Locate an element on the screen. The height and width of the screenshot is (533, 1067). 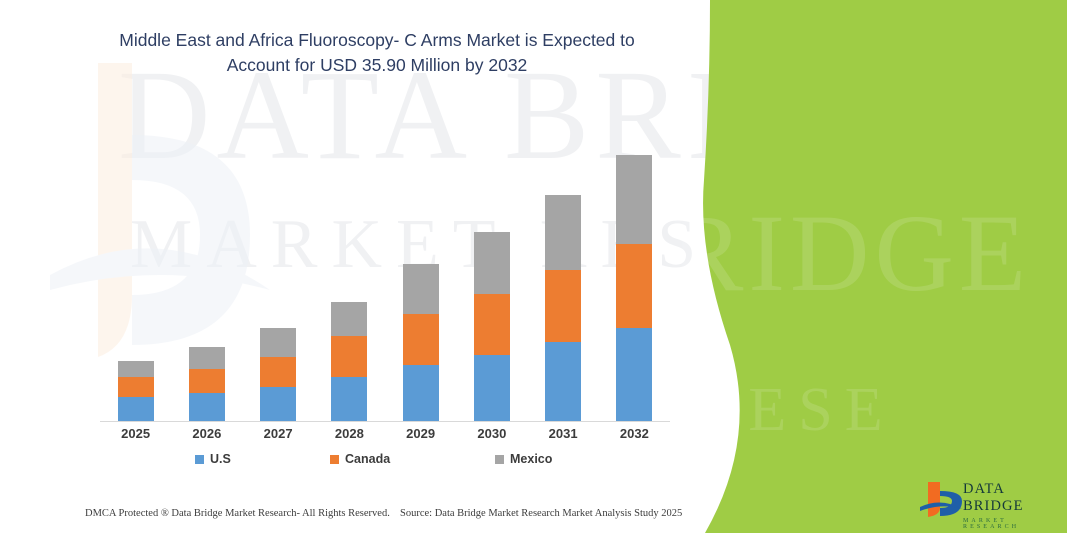
x-axis-label-2032: 2032 is located at coordinates (634, 433).